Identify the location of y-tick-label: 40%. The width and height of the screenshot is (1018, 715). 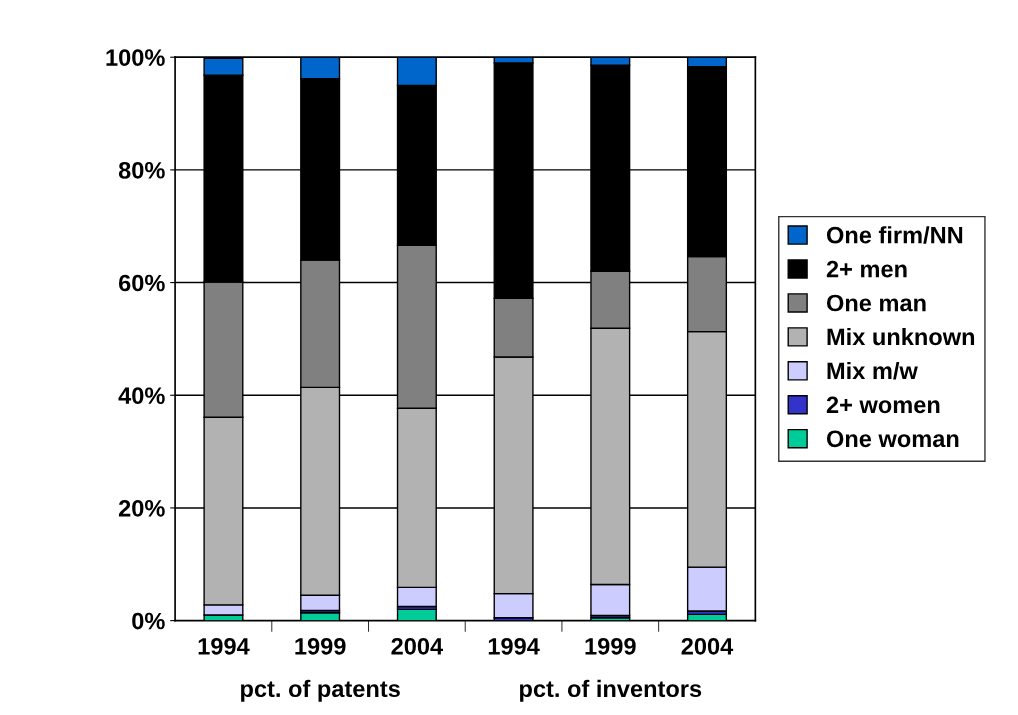
(141, 396).